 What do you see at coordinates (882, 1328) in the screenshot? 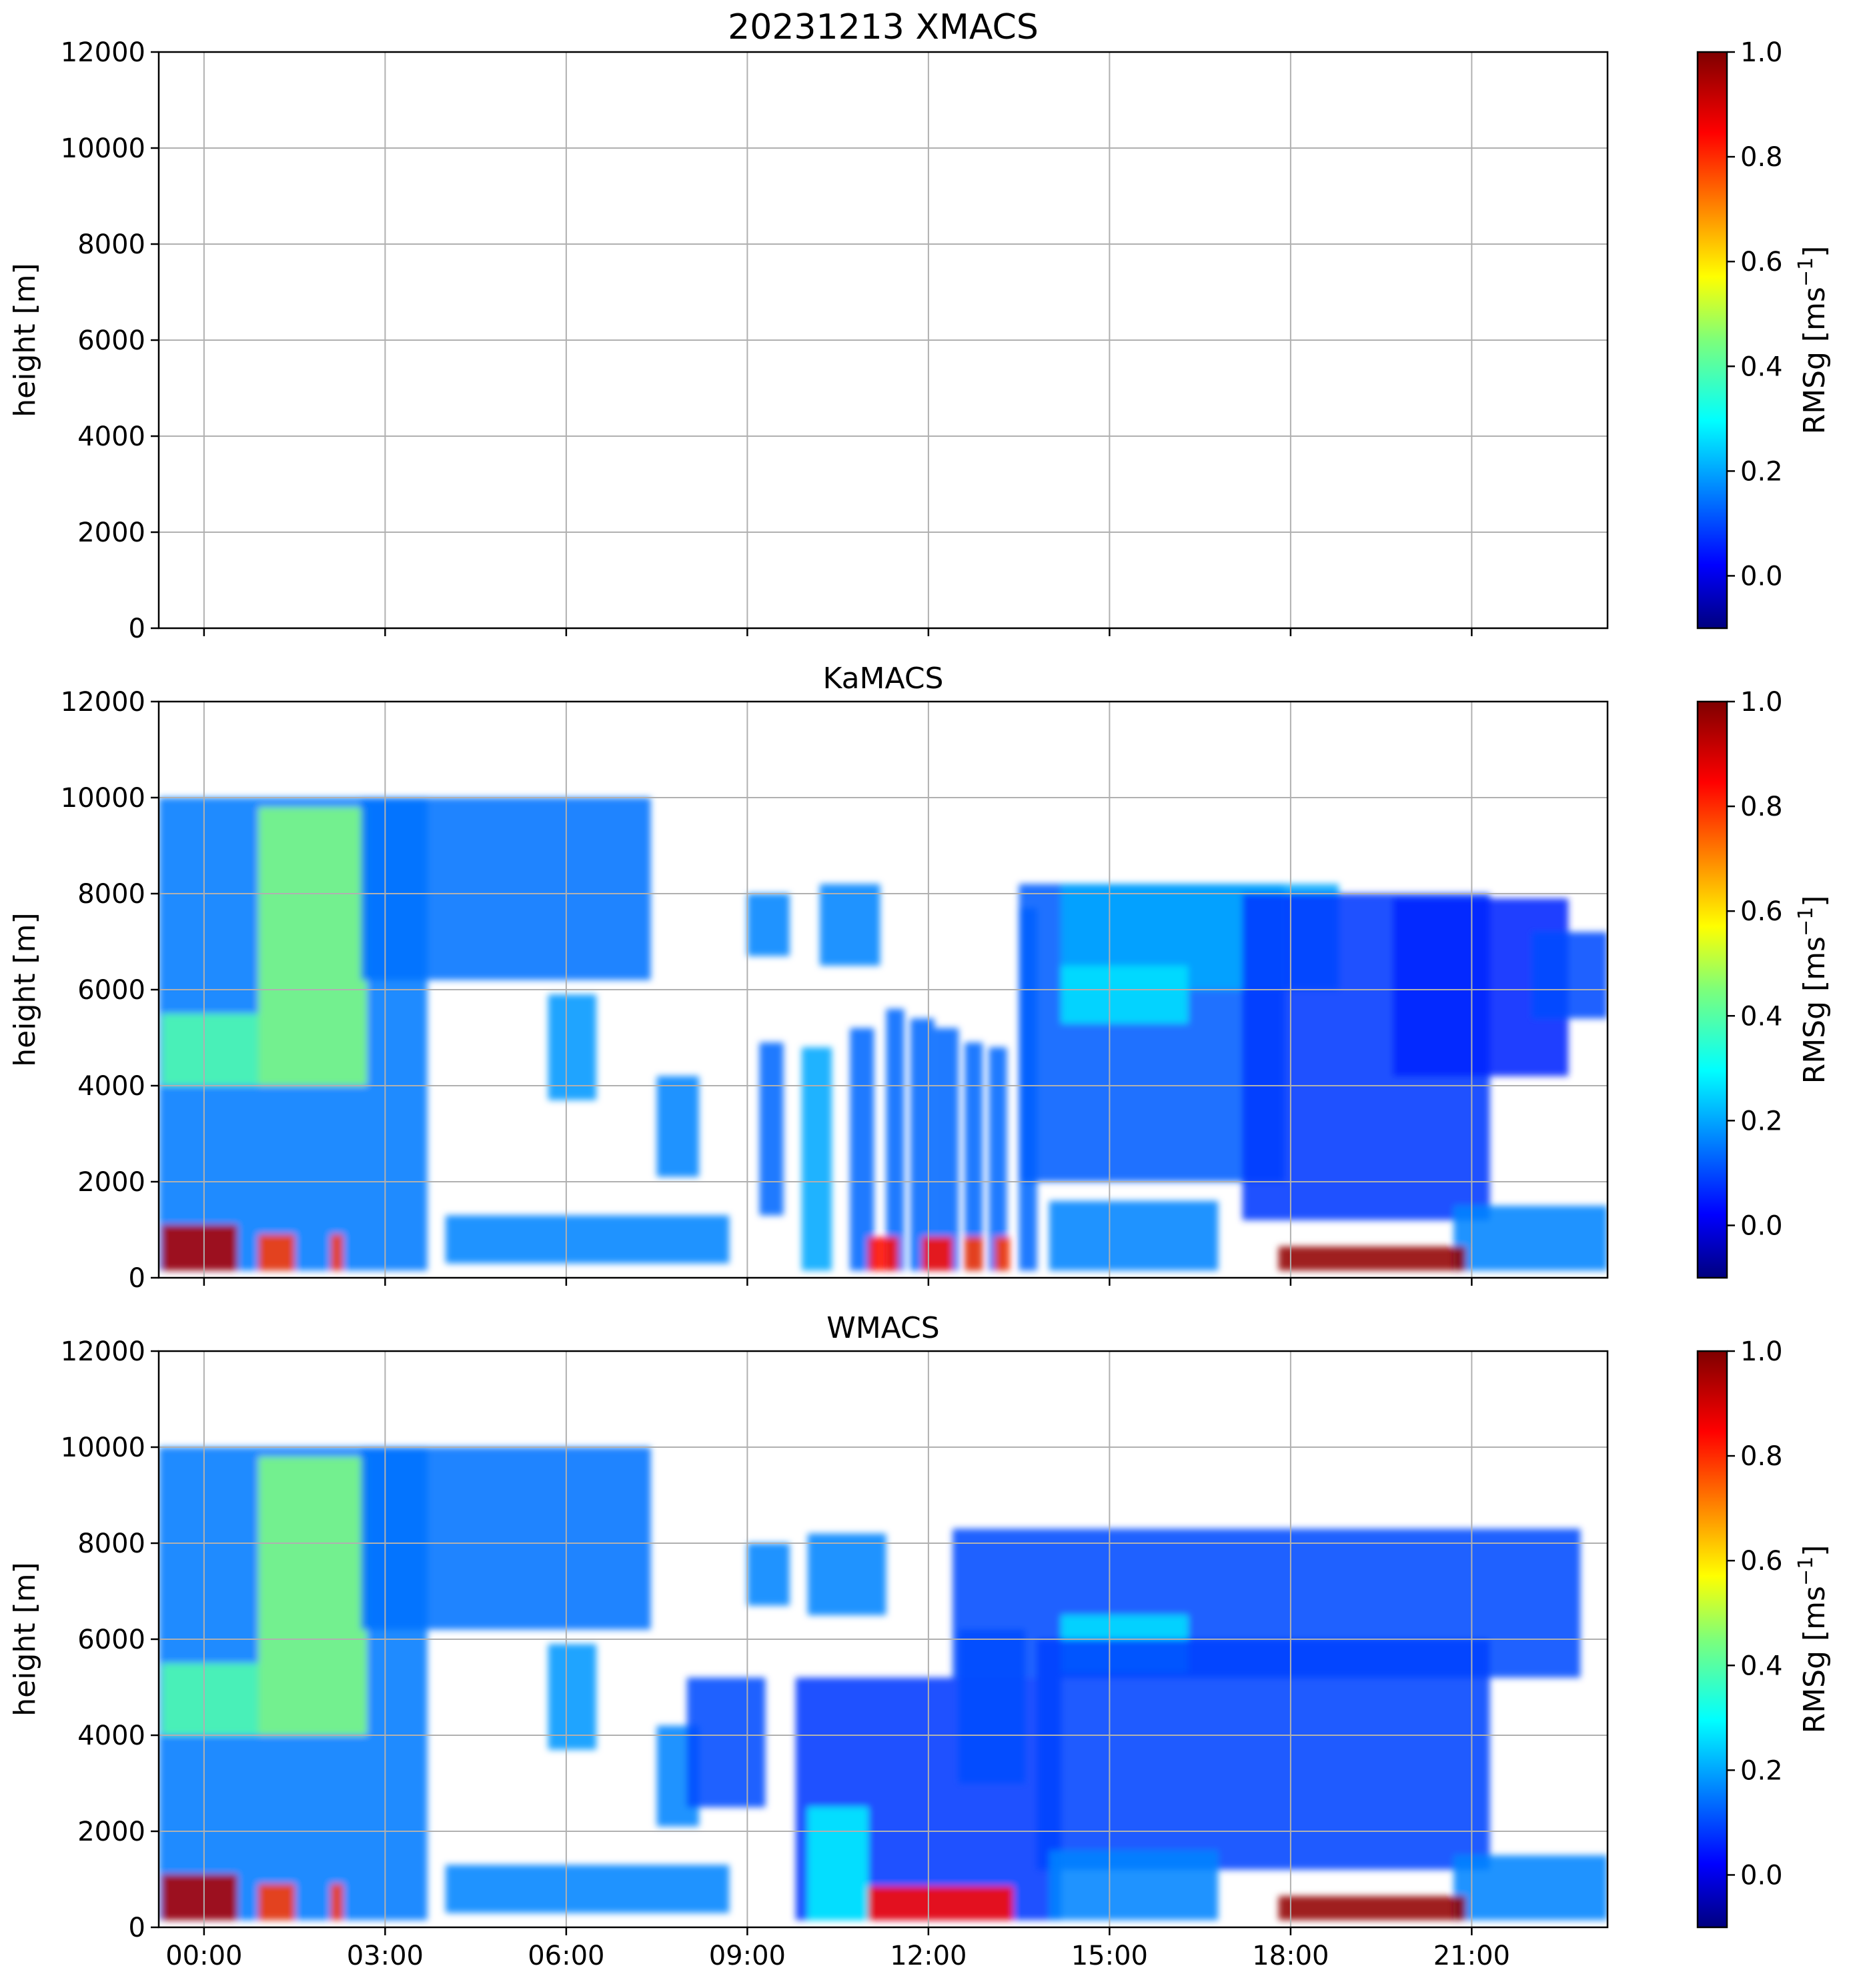
I see `panel-title: WMACS` at bounding box center [882, 1328].